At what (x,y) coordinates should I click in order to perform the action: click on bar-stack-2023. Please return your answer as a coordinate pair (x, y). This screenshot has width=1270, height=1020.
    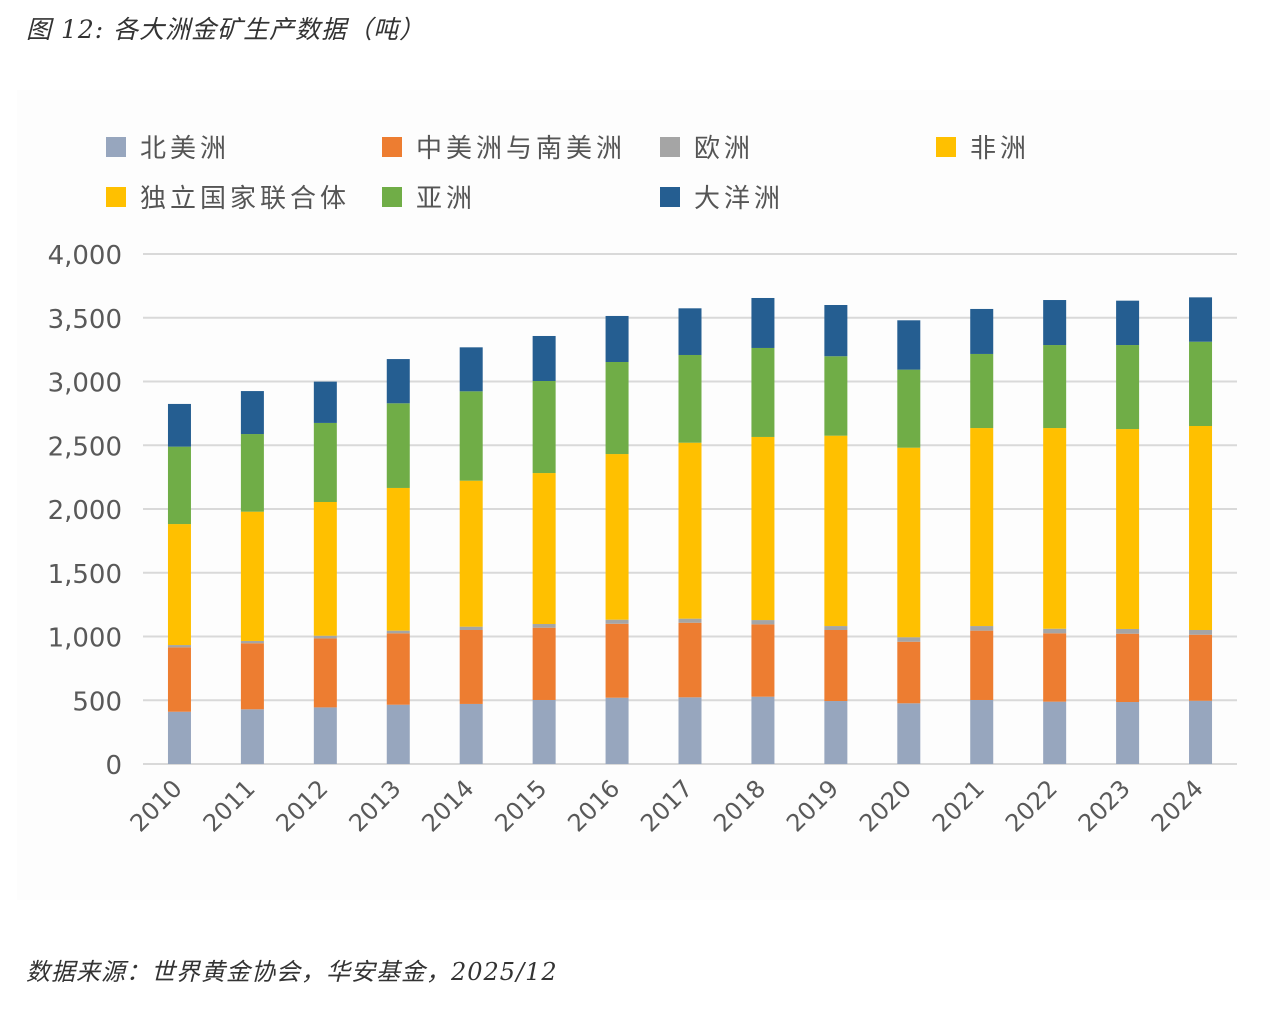
    Looking at the image, I should click on (1128, 532).